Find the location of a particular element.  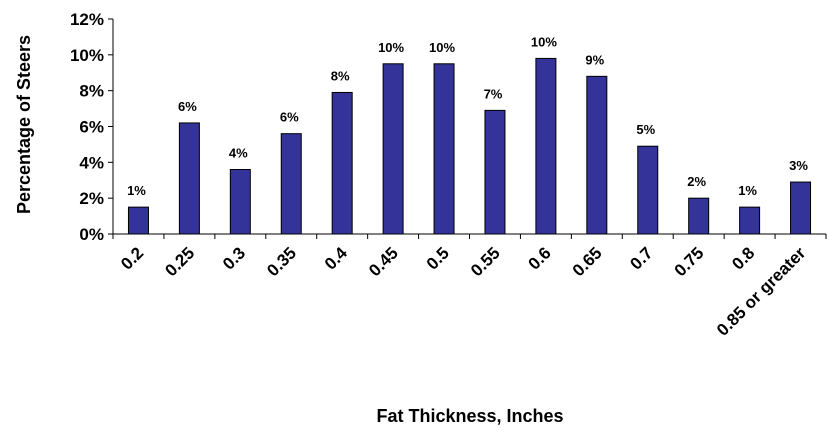

x-category-label: 0.8 is located at coordinates (743, 258).